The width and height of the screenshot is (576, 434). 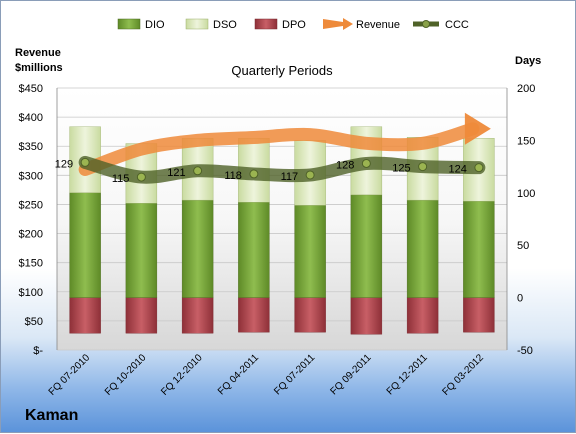 I want to click on x-tick-label: FQ 09-2011, so click(x=351, y=374).